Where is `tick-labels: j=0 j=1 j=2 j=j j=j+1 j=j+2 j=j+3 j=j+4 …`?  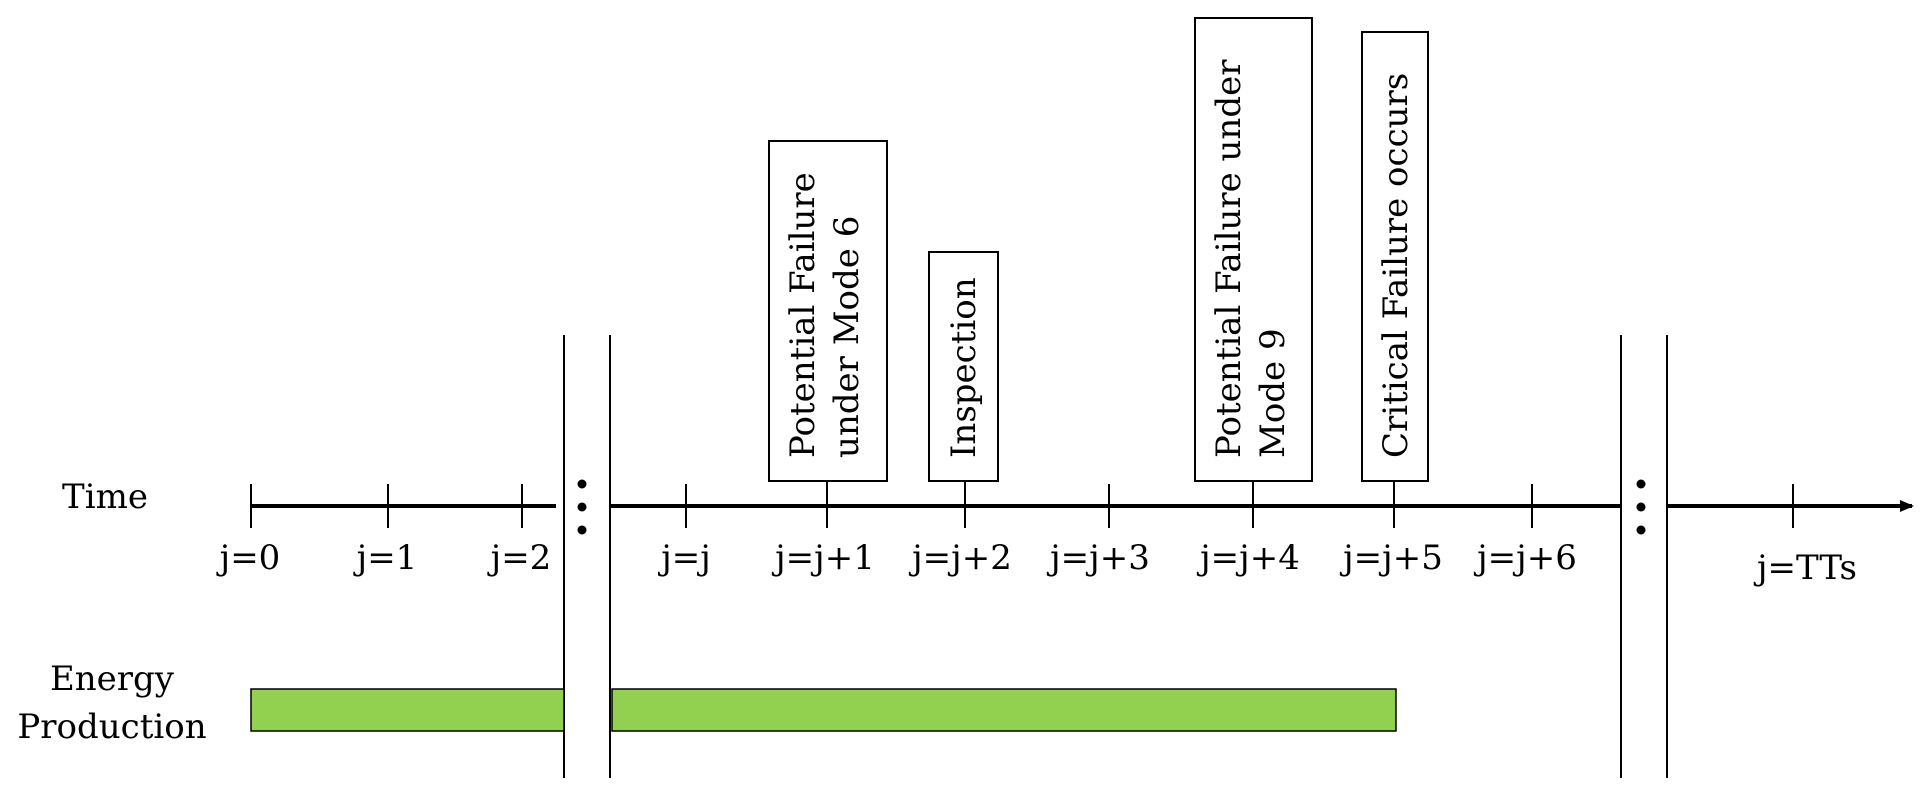 tick-labels: j=0 j=1 j=2 j=j j=j+1 j=j+2 j=j+3 j=j+4 … is located at coordinates (1036, 563).